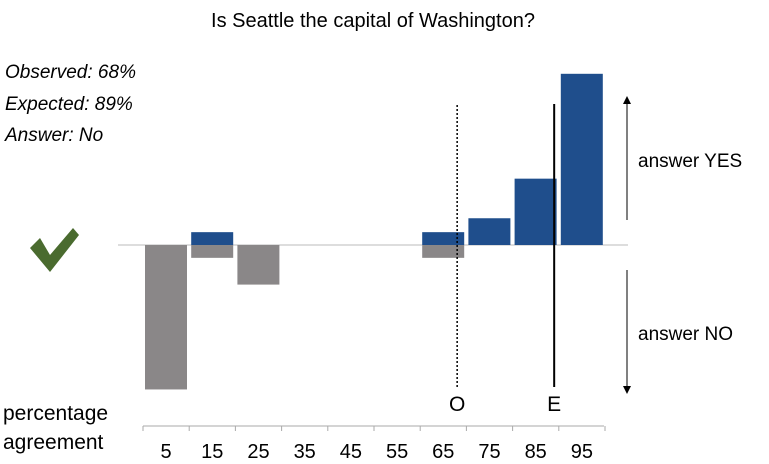 This screenshot has height=464, width=769. Describe the element at coordinates (627, 390) in the screenshot. I see `no-arrow-head` at that location.